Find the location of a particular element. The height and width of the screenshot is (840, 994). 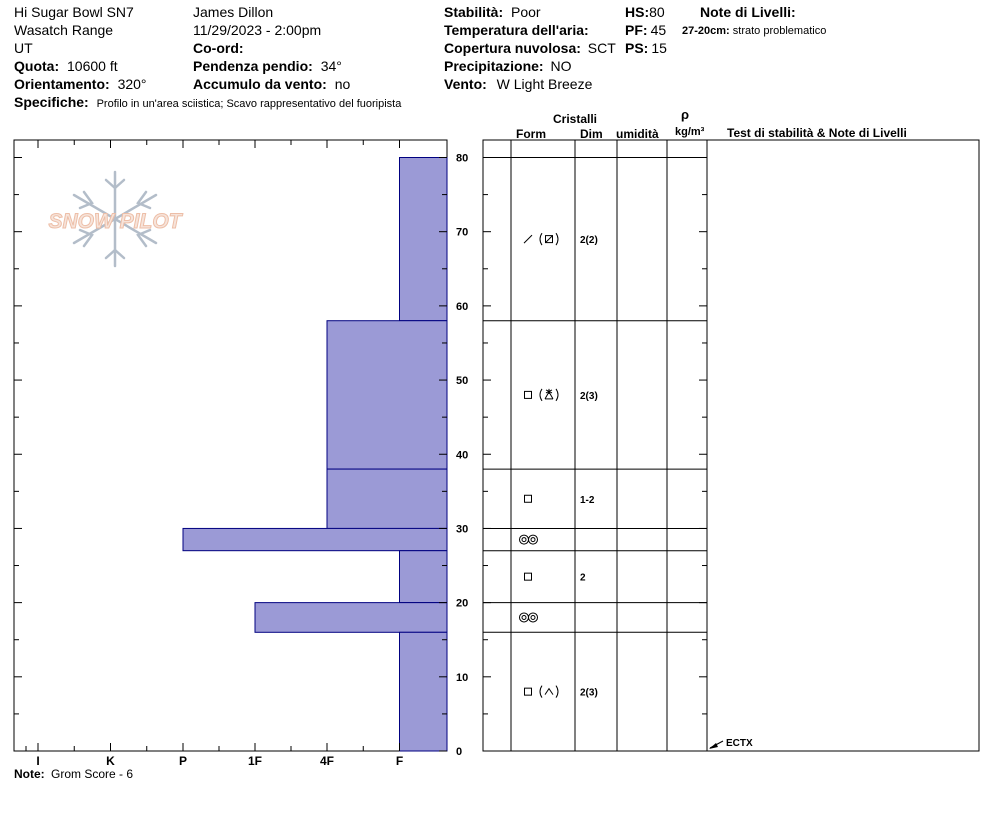

decomposing-fragment-icon is located at coordinates (528, 239).